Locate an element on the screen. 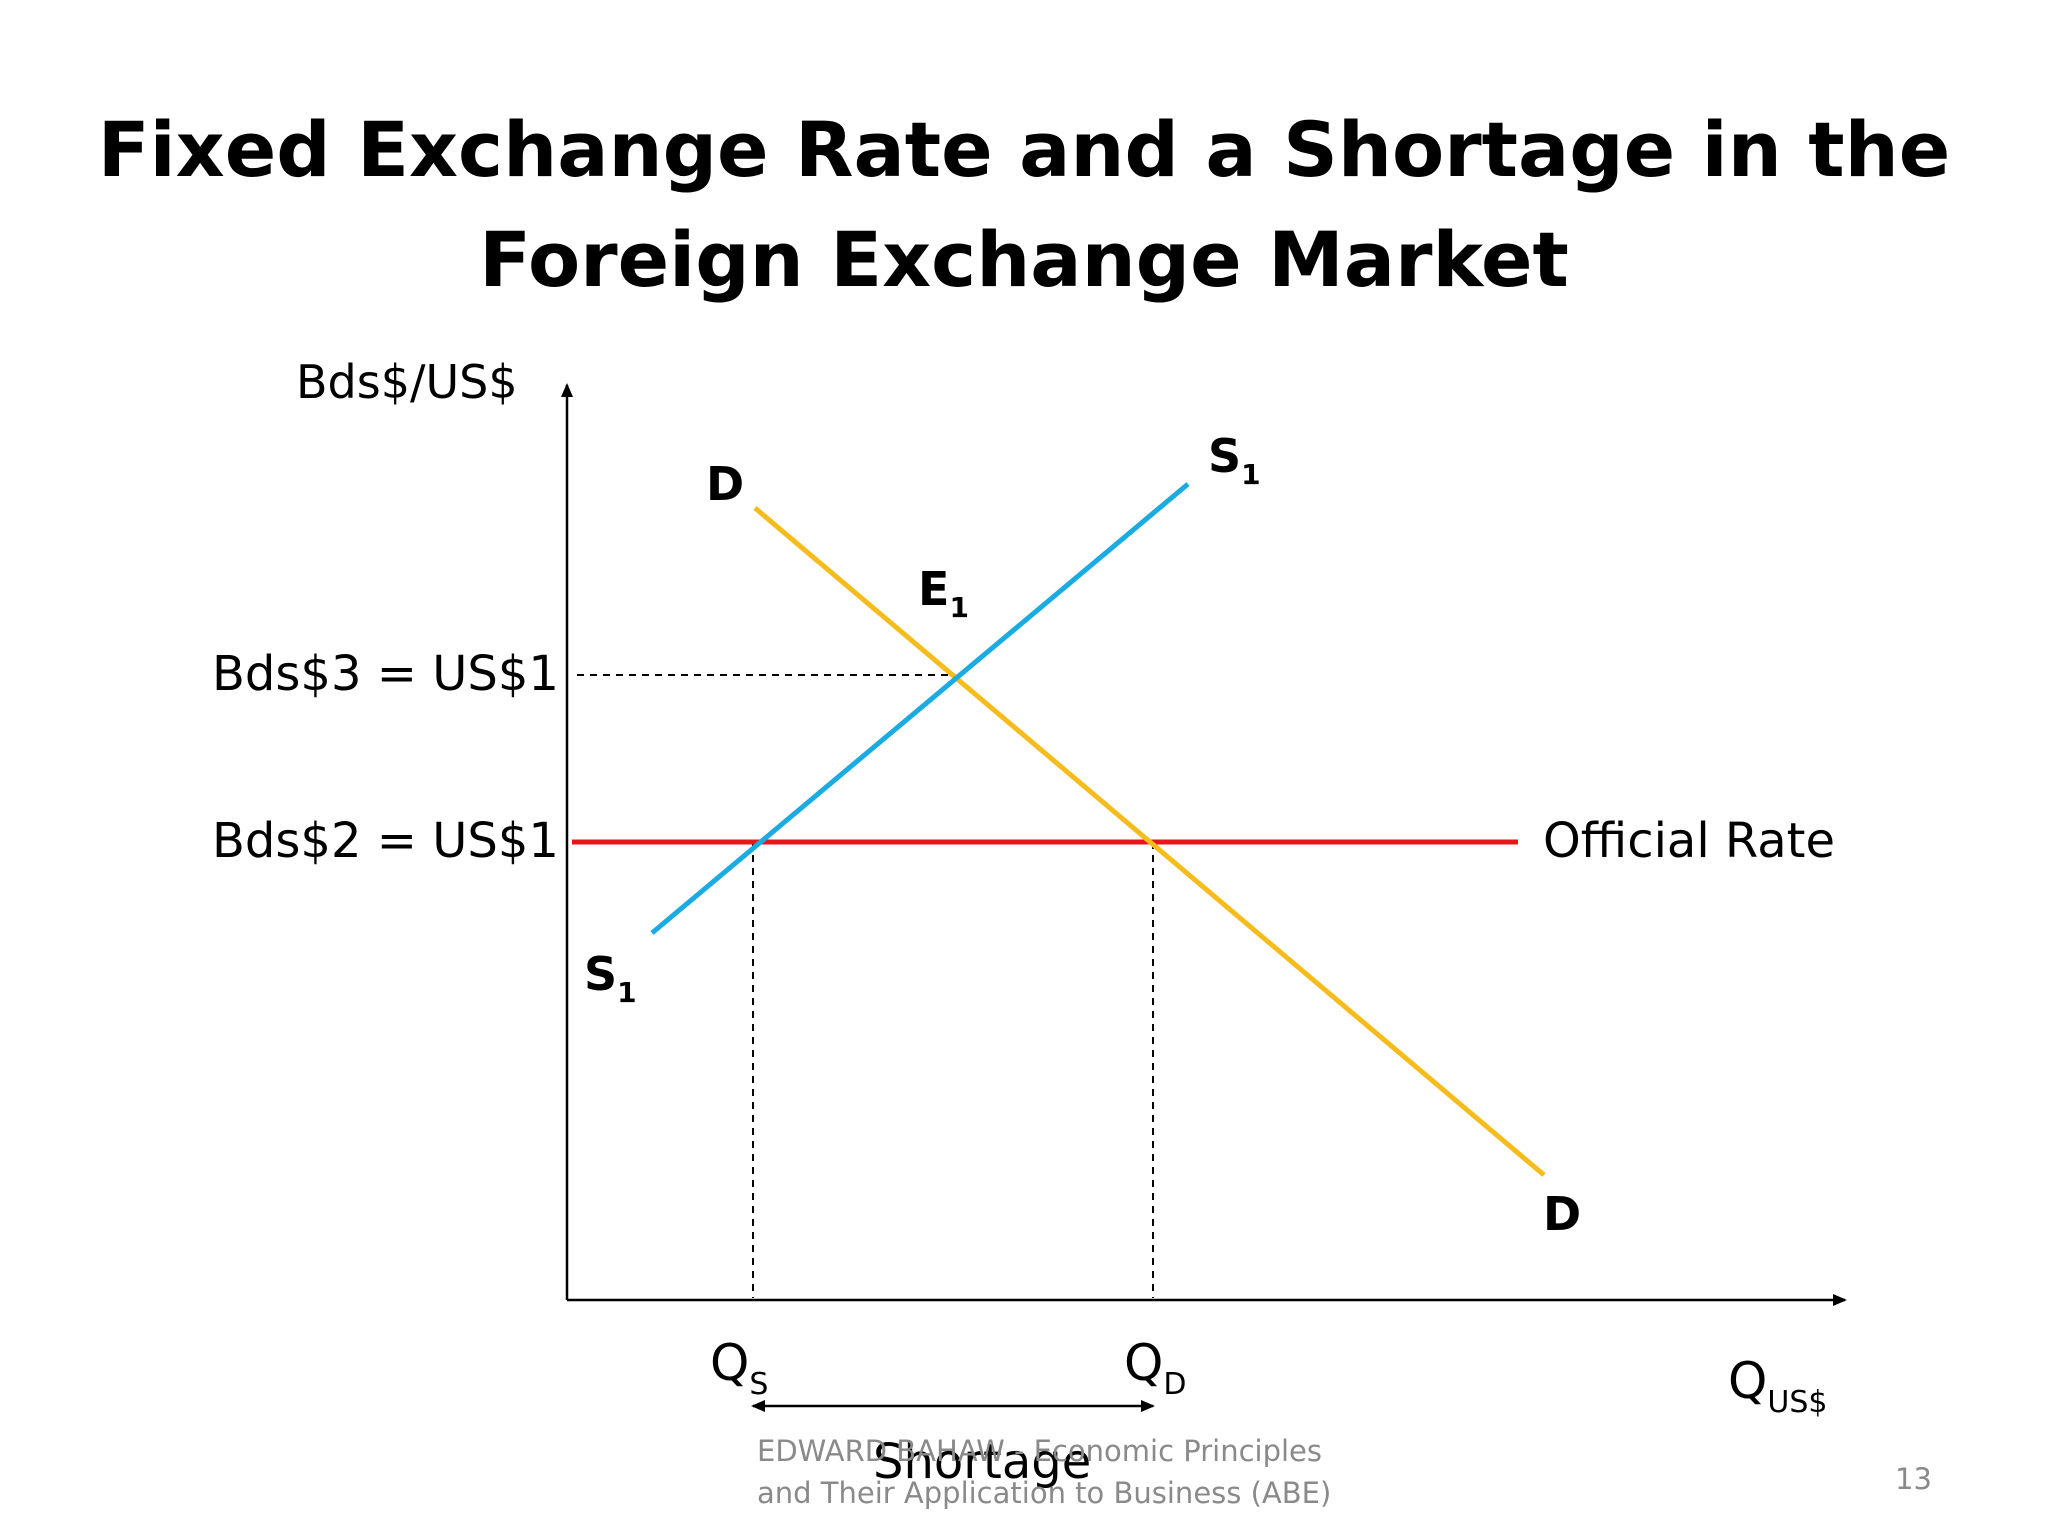  supply-label-top-sub: 1 is located at coordinates (1250, 474).